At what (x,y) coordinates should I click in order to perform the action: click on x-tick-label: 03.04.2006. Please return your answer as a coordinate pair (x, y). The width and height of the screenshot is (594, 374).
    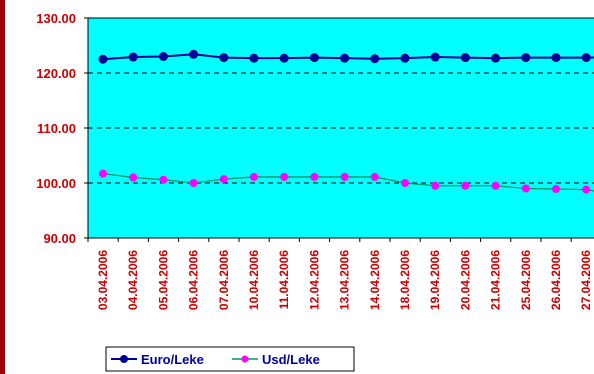
    Looking at the image, I should click on (103, 280).